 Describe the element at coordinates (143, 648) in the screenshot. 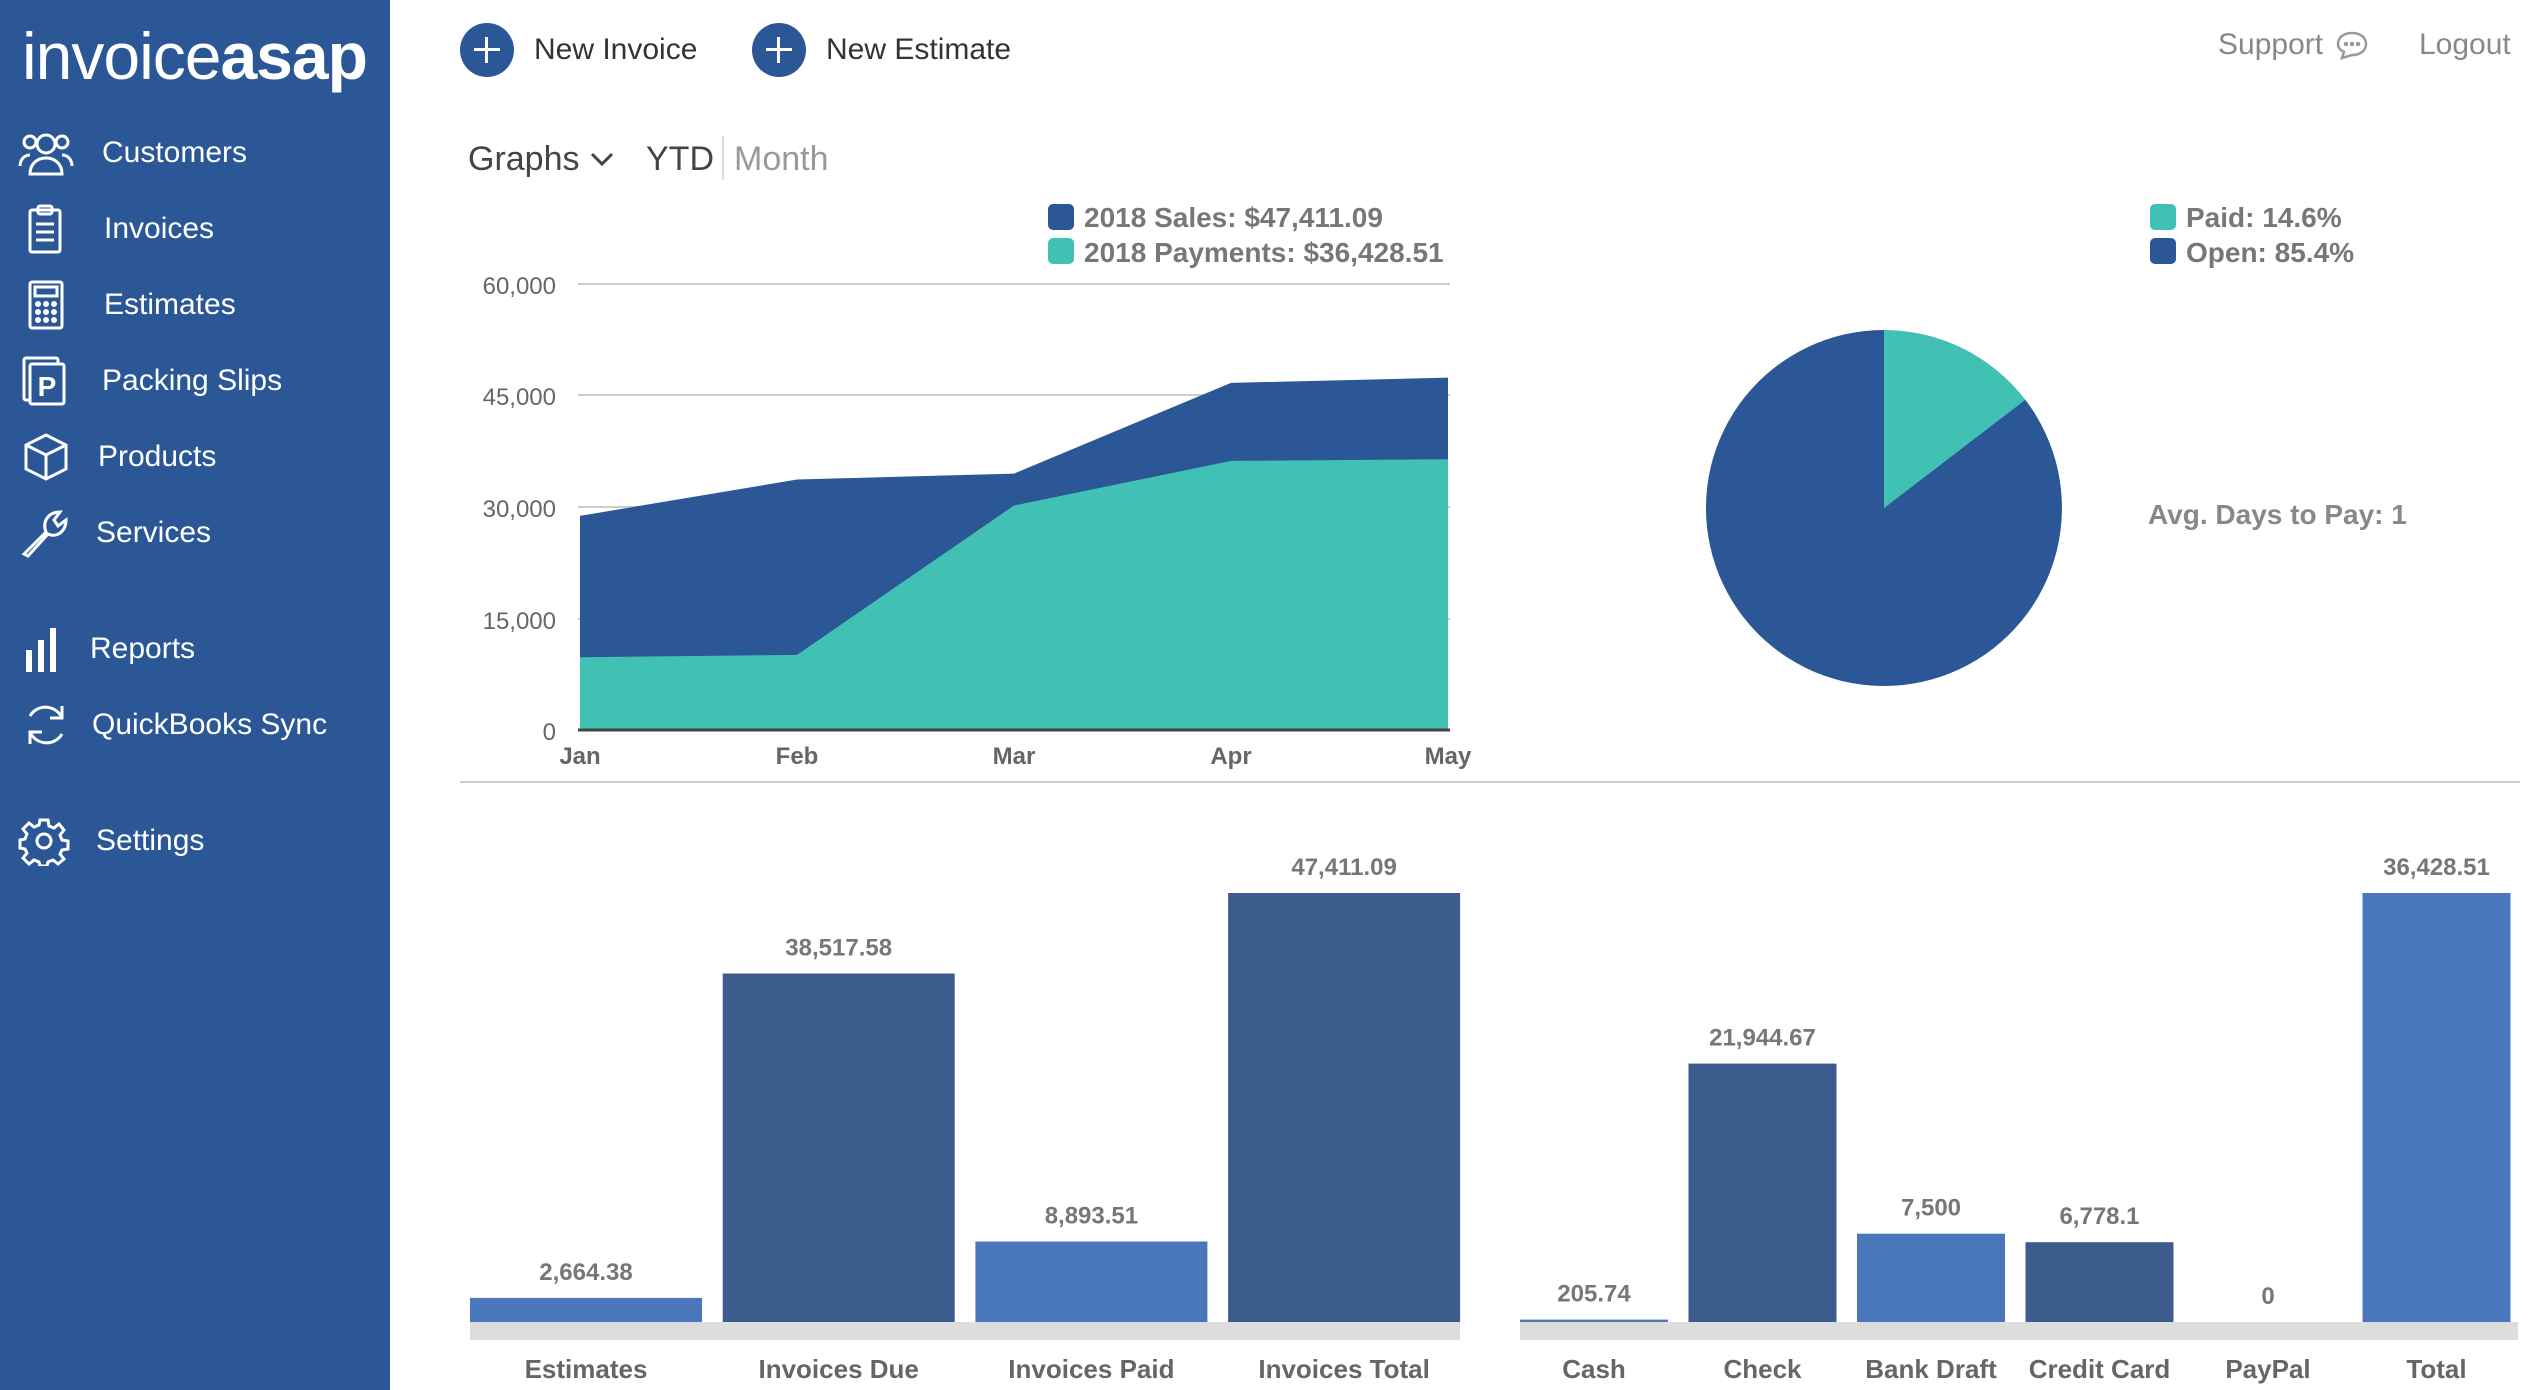

I see `sidebar-item-label: Reports` at that location.